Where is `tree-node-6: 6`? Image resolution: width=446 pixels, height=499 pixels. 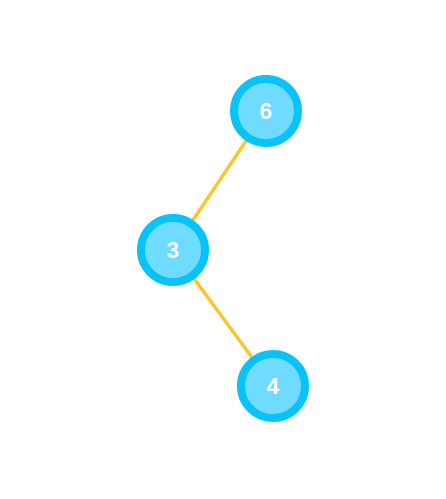 tree-node-6: 6 is located at coordinates (266, 111).